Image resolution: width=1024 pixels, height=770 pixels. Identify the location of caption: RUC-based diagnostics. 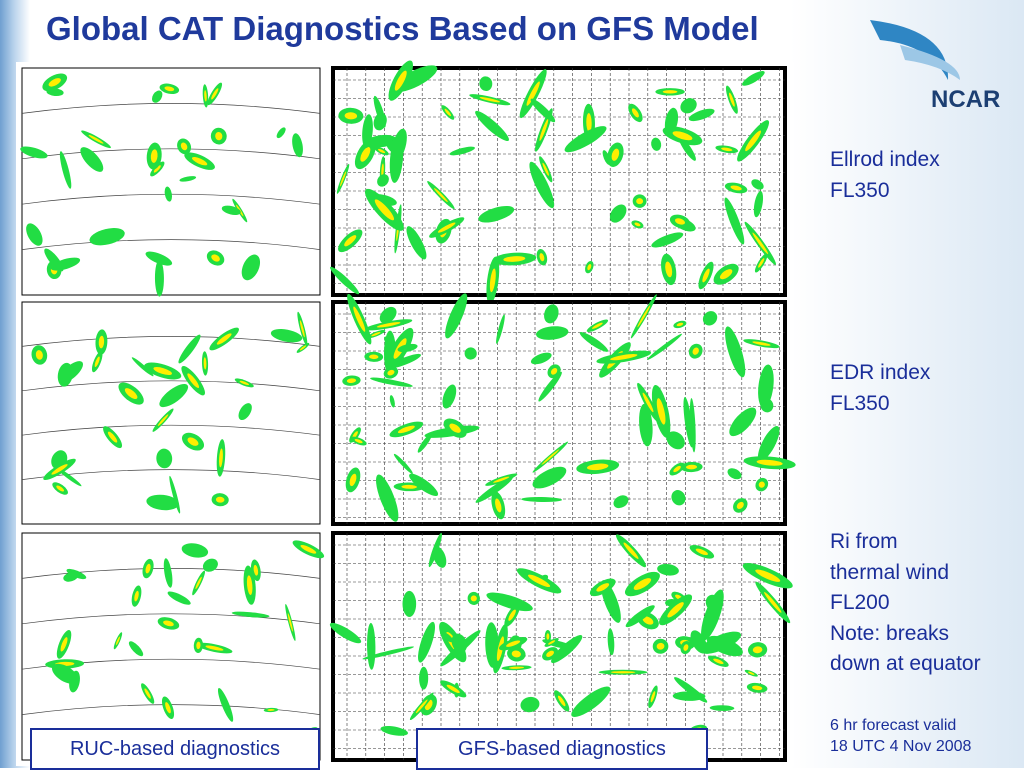
(175, 749).